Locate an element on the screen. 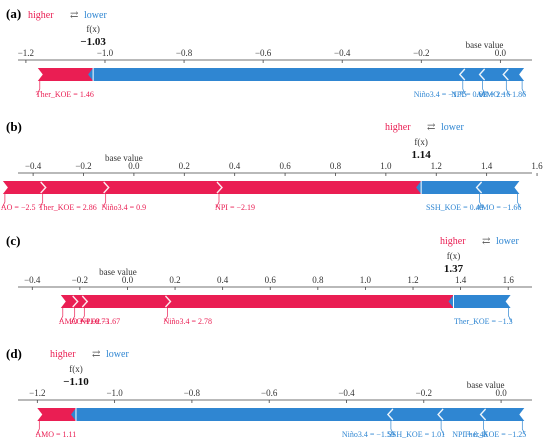  feature-label-positive: AO = −2.5 is located at coordinates (18, 207).